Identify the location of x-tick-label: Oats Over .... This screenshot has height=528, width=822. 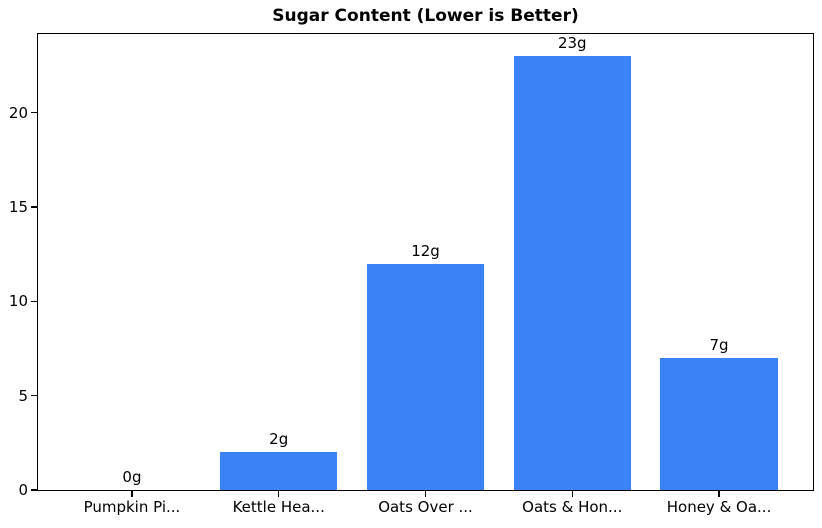
(425, 507).